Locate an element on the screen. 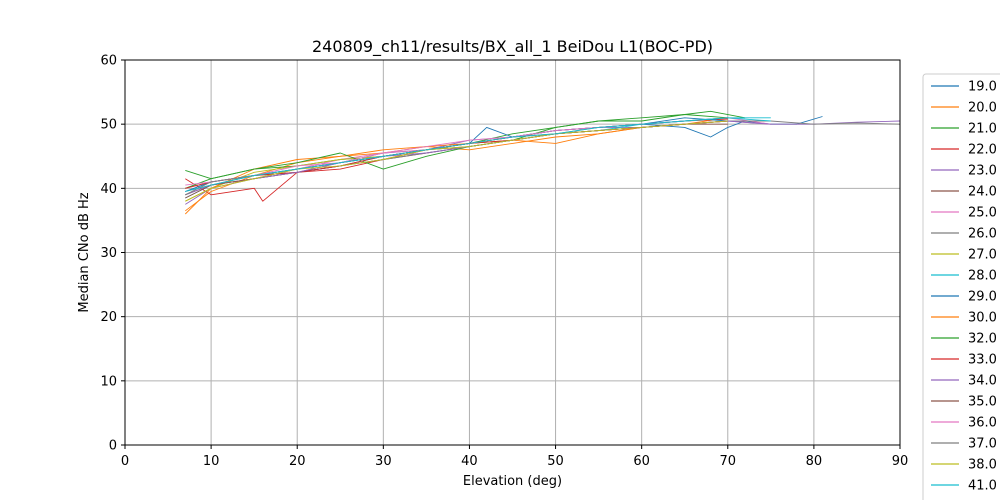 The image size is (1000, 500). legend-label: 26.0 is located at coordinates (982, 234).